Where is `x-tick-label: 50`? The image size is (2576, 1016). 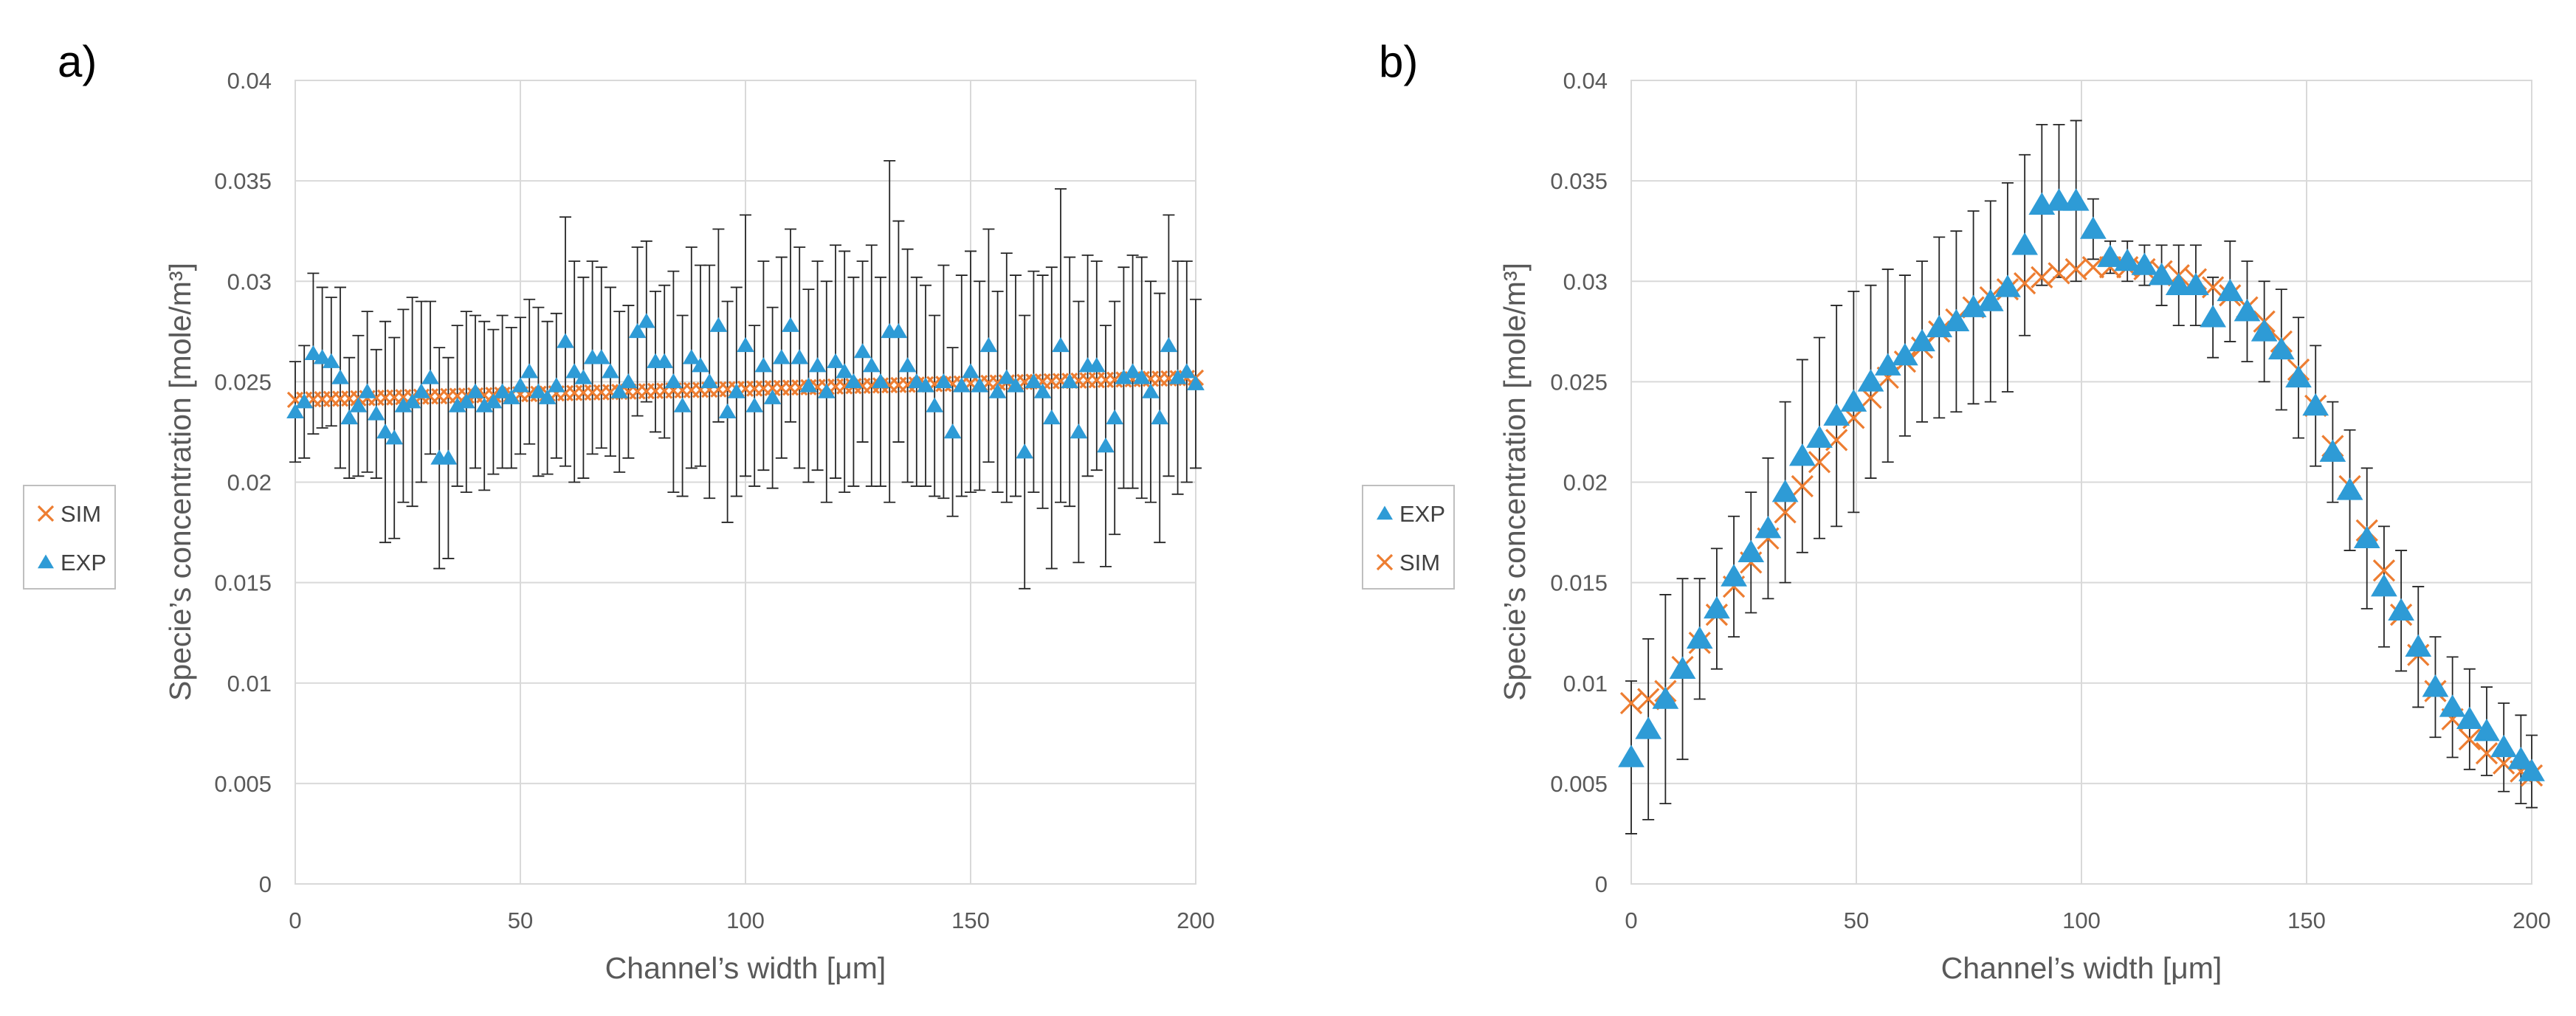
x-tick-label: 50 is located at coordinates (1857, 921).